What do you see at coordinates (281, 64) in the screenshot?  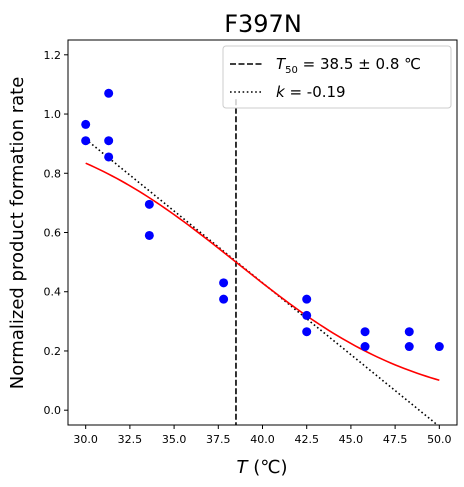 I see `legend-t50-symbol: T` at bounding box center [281, 64].